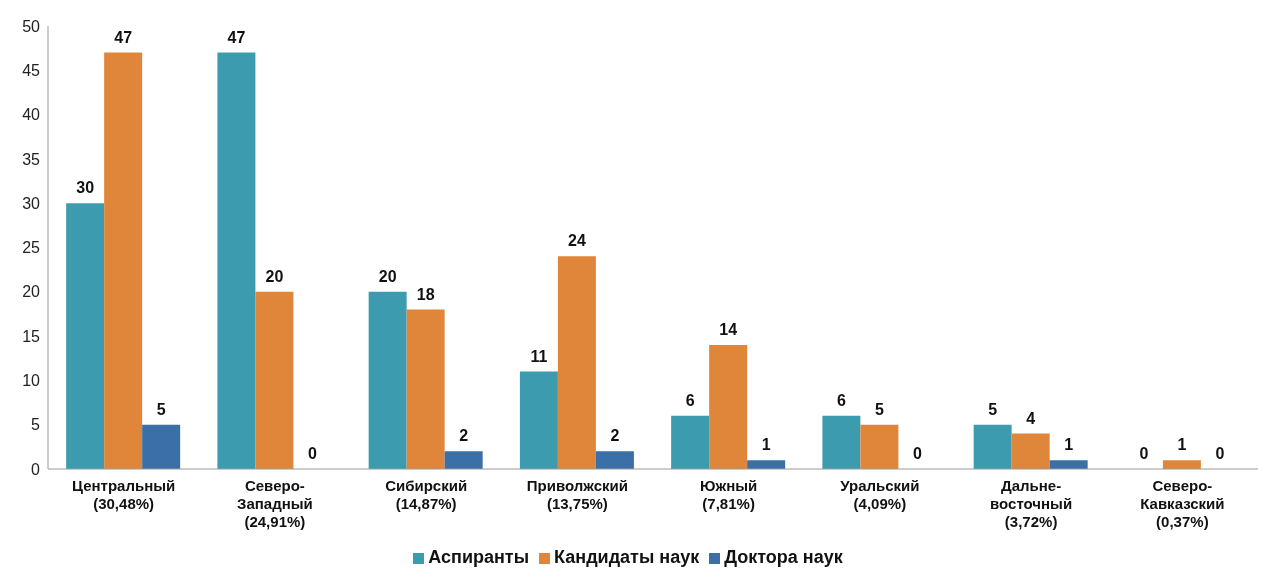  What do you see at coordinates (31, 292) in the screenshot?
I see `y-tick-label: 20` at bounding box center [31, 292].